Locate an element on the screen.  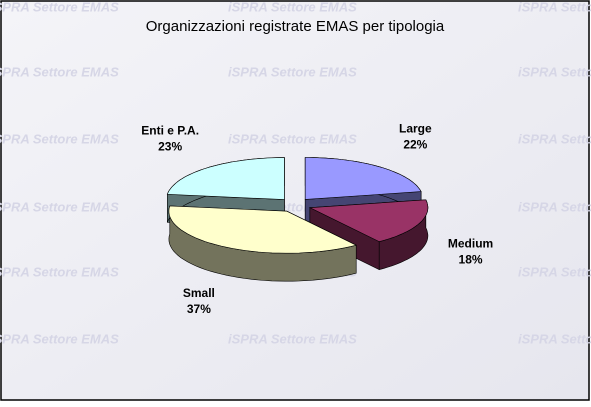
slice-value-label: 37% is located at coordinates (199, 309).